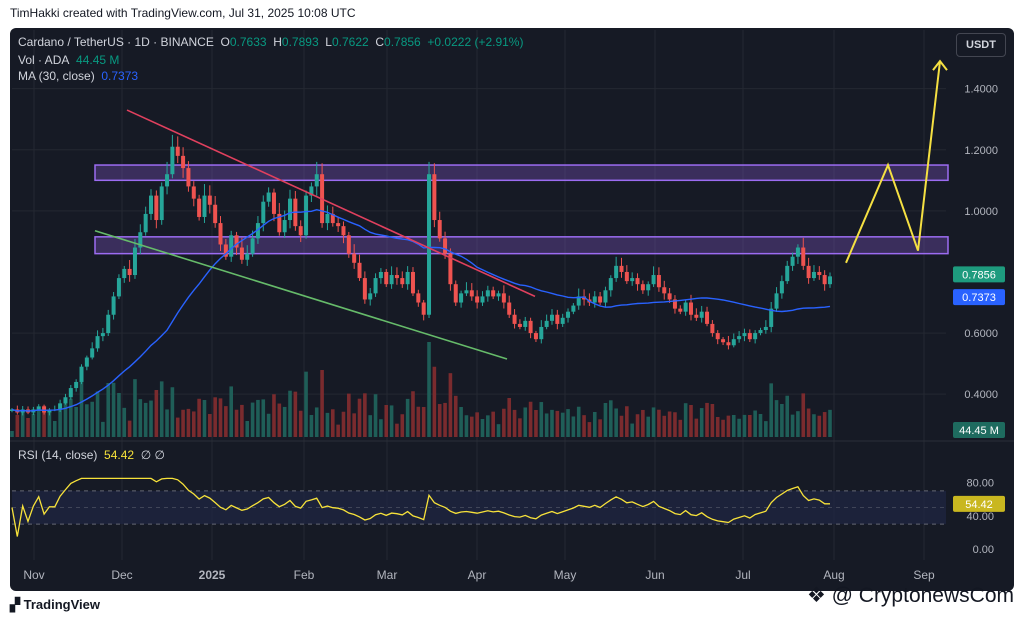 The height and width of the screenshot is (621, 1024). What do you see at coordinates (479, 575) in the screenshot?
I see `time-axis: Nov Dec 2025 Feb Mar Apr May Jun Jul Aug Sep` at bounding box center [479, 575].